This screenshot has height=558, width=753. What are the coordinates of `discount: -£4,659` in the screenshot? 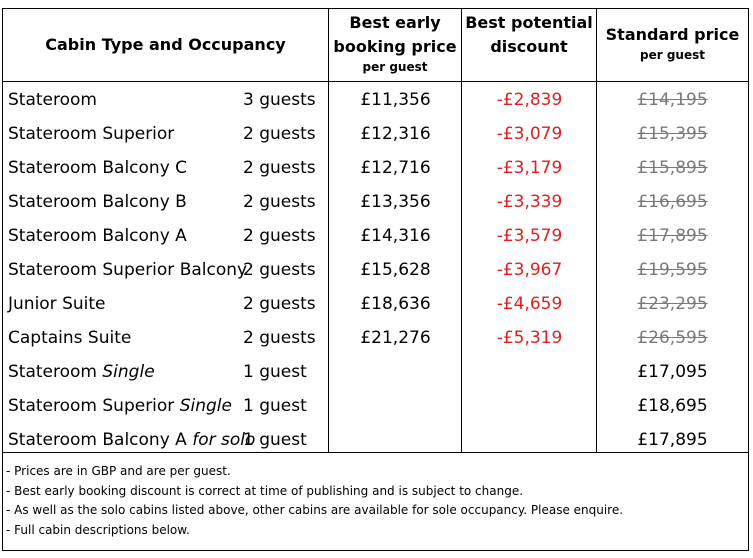 It's located at (529, 304).